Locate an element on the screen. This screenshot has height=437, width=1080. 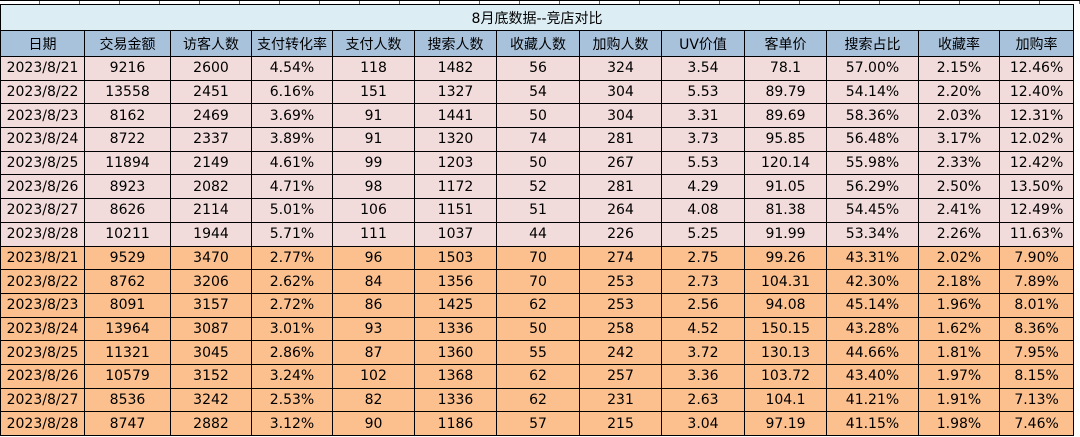
data-cell: 3206 is located at coordinates (211, 281).